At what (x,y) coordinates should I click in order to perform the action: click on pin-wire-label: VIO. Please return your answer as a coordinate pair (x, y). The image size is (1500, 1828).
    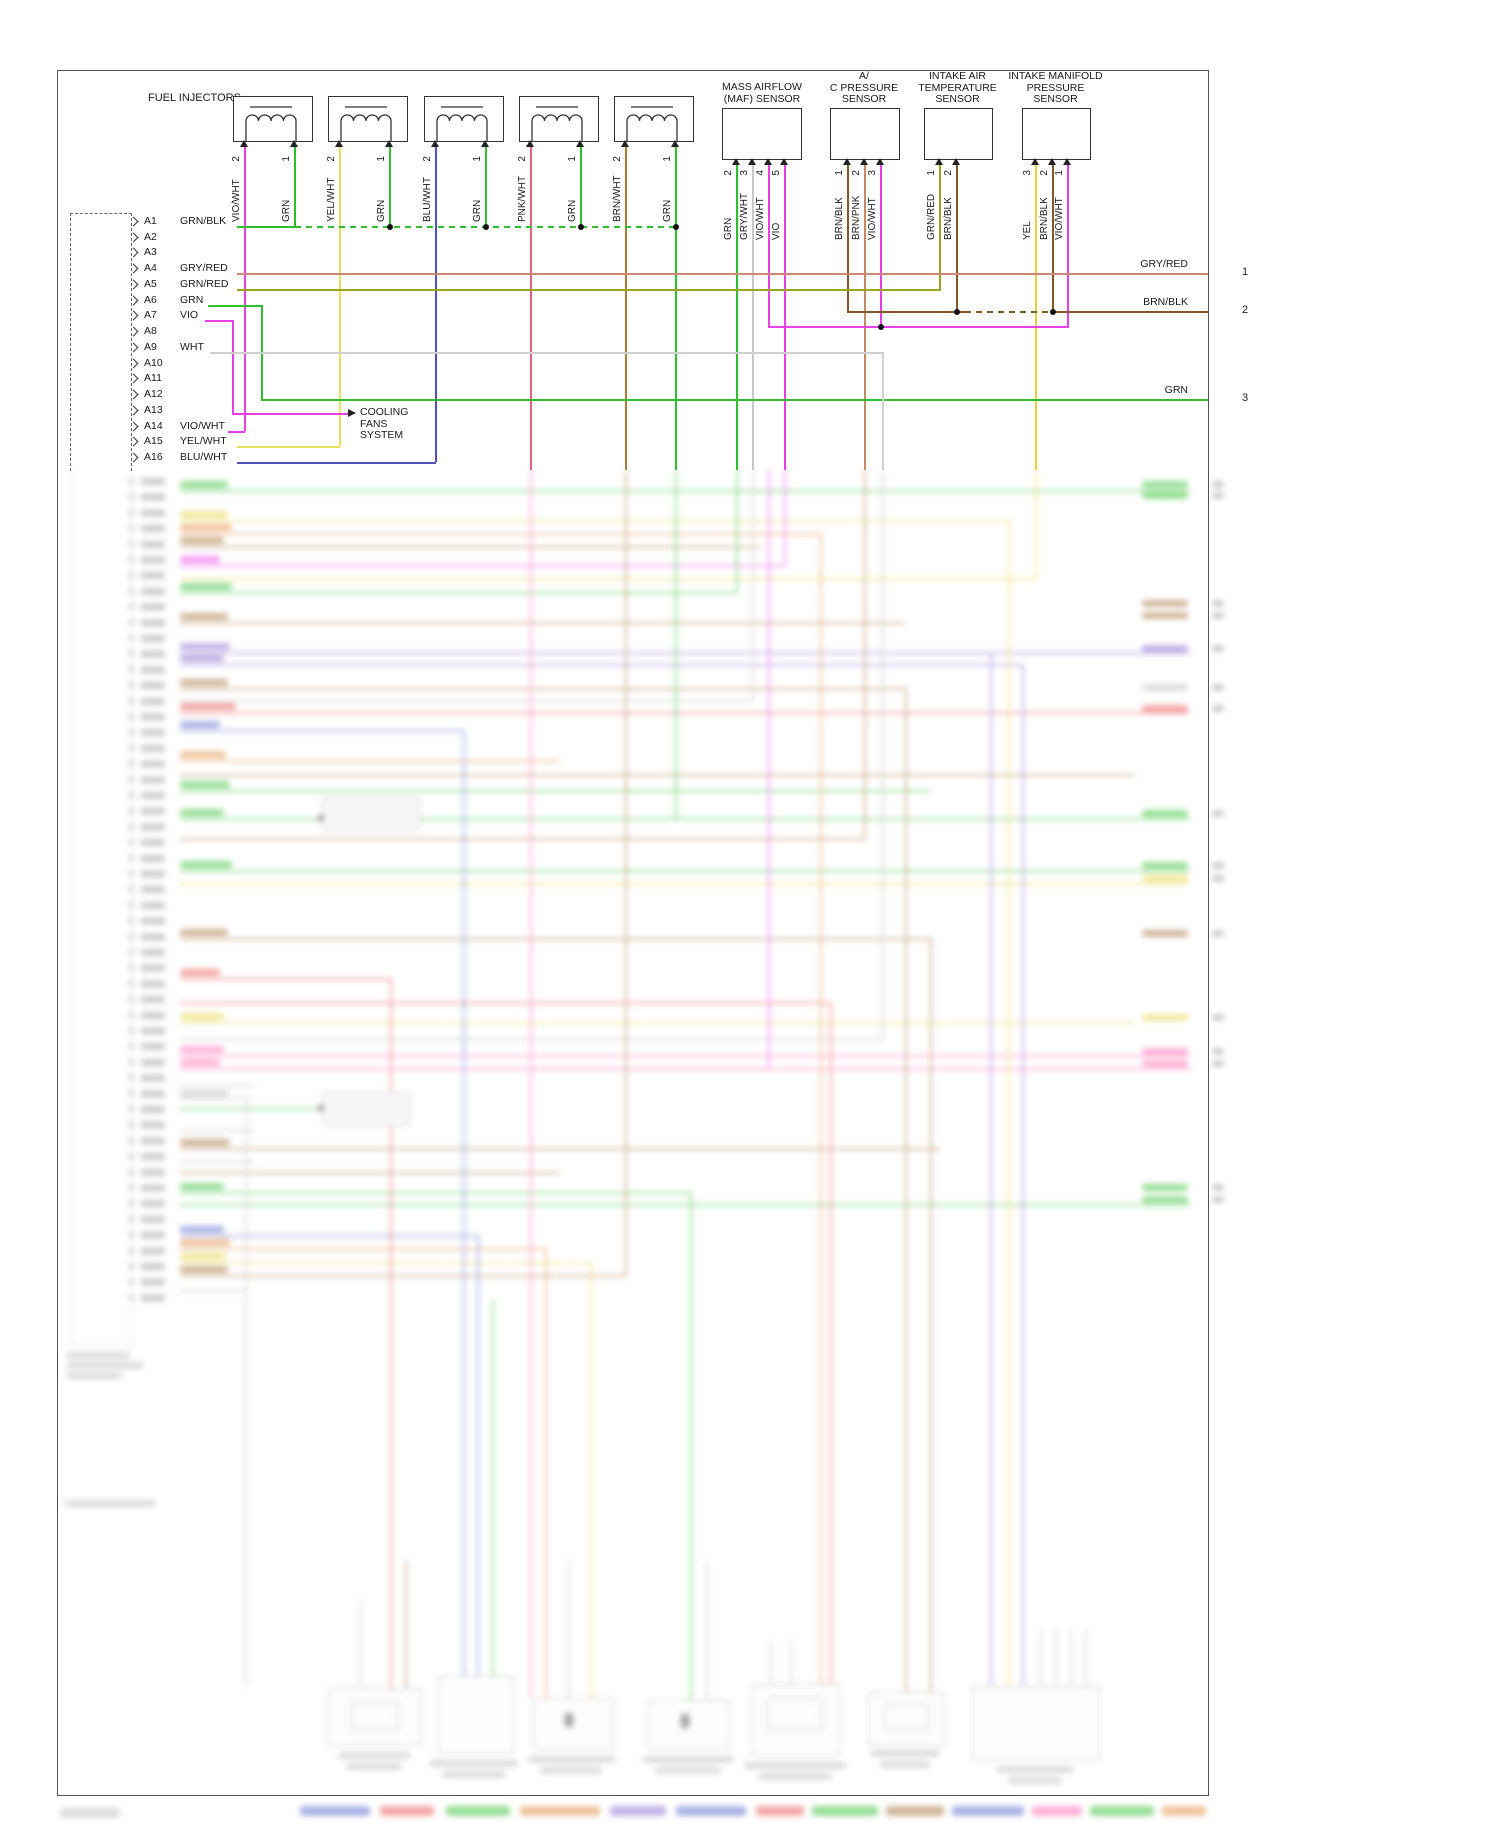
    Looking at the image, I should click on (189, 315).